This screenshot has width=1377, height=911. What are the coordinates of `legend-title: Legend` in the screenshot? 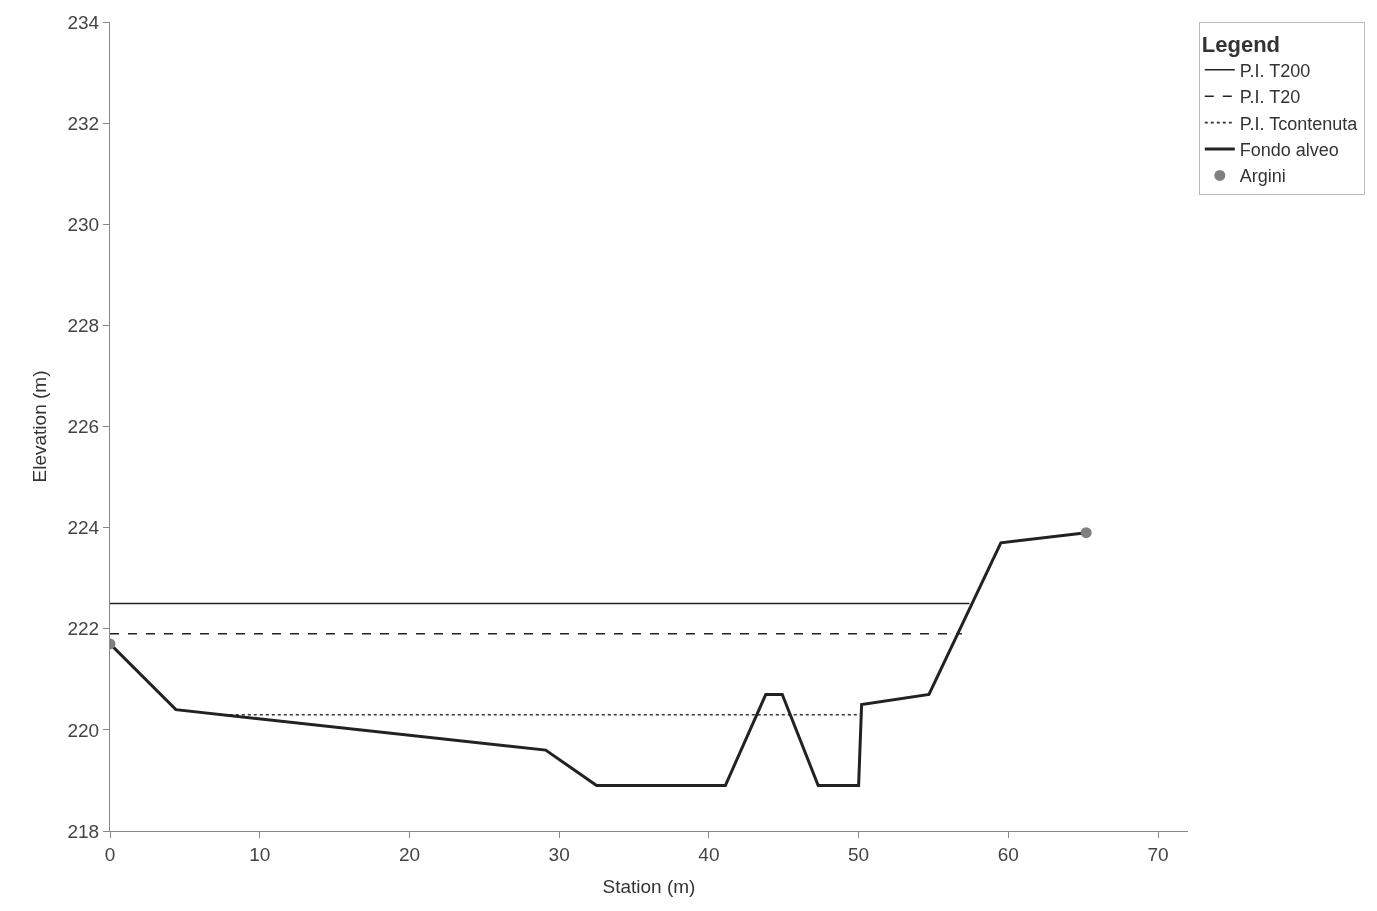 It's located at (1241, 44).